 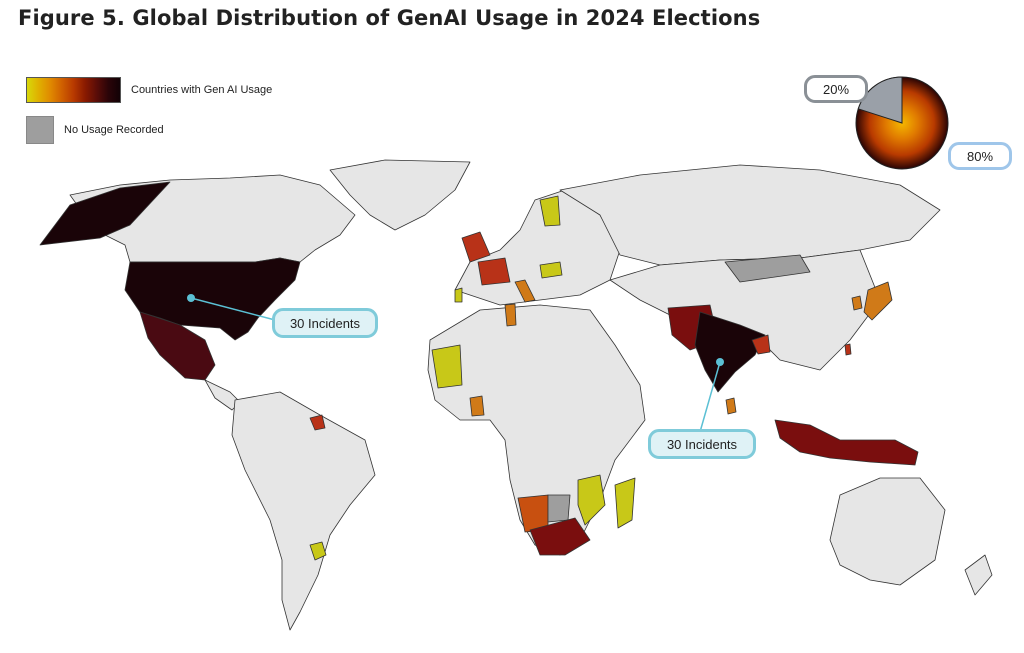 What do you see at coordinates (591, 500) in the screenshot?
I see `mozambique-shape` at bounding box center [591, 500].